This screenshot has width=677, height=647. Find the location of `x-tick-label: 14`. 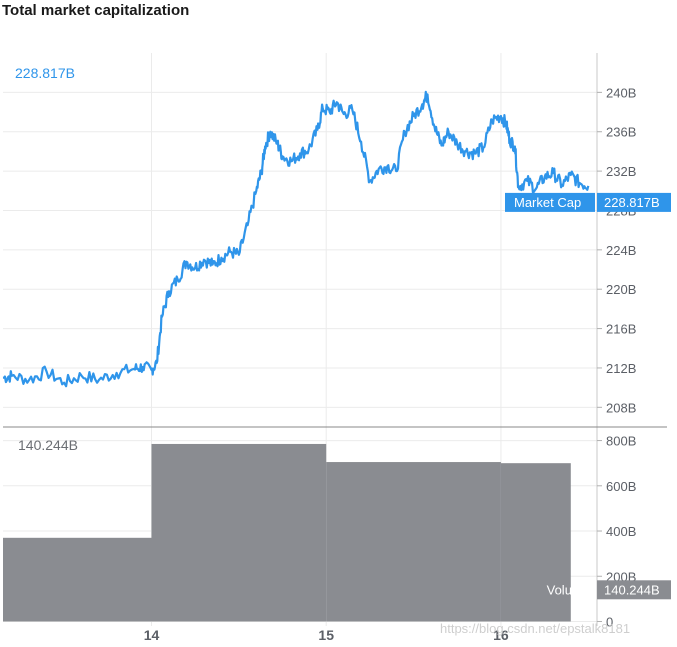

x-tick-label: 14 is located at coordinates (152, 635).